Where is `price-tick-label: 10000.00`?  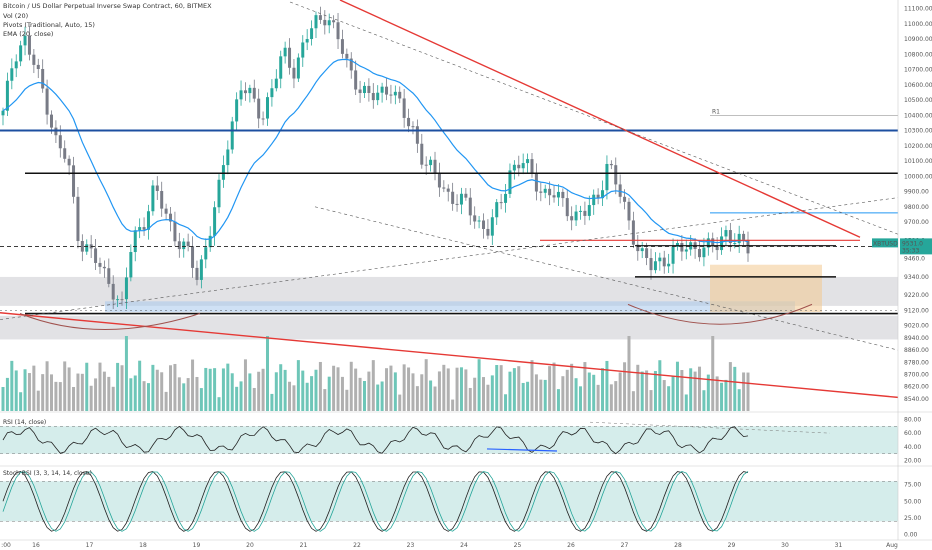
price-tick-label: 10000.00 is located at coordinates (918, 176).